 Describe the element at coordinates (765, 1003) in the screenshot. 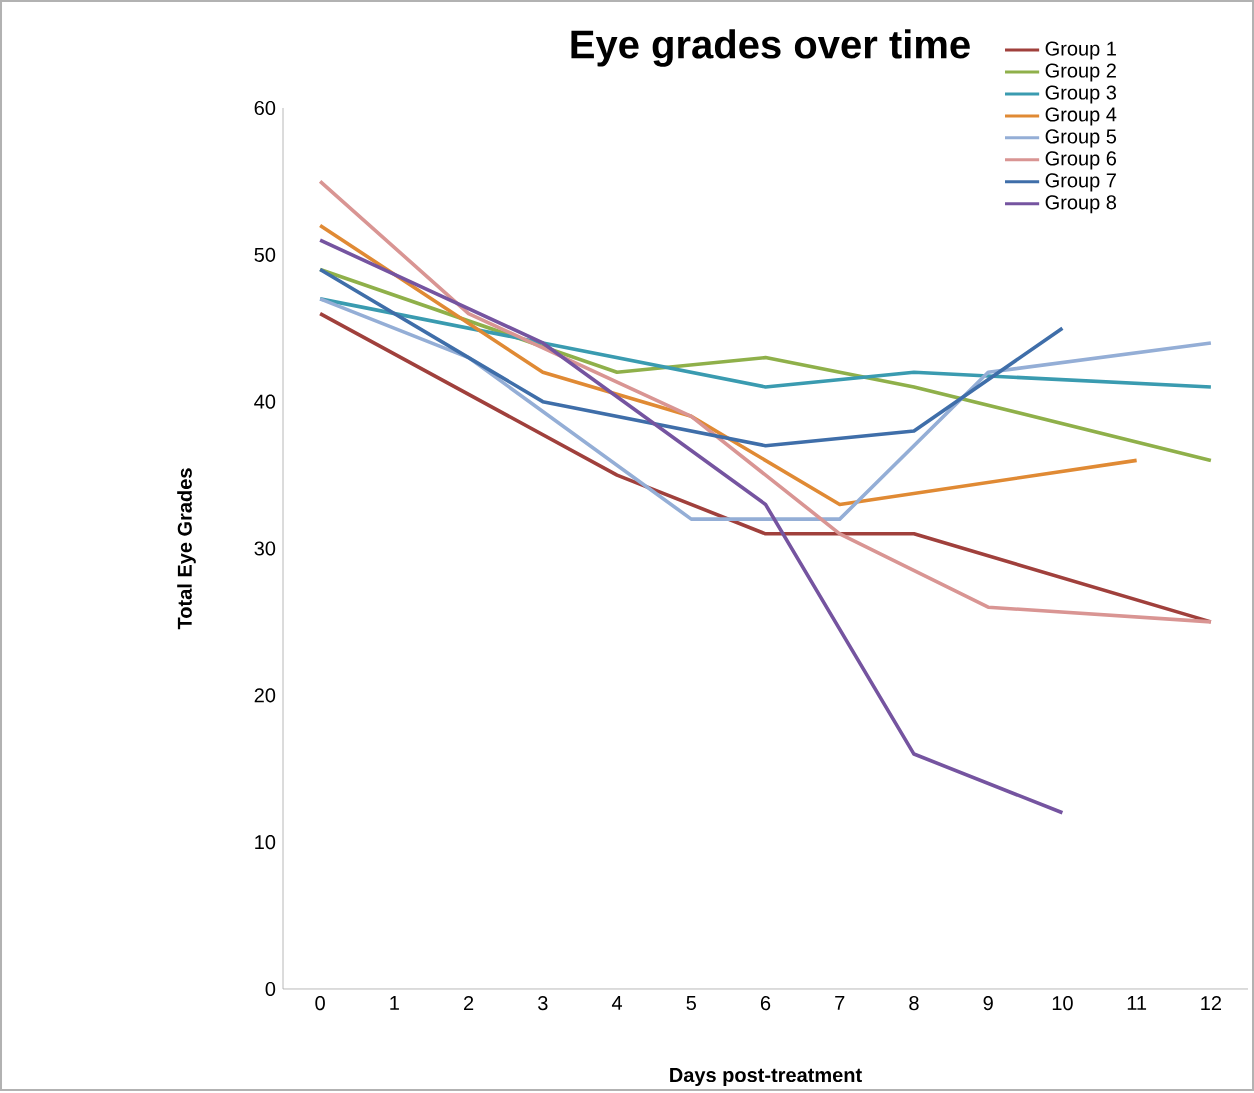

I see `x-tick-label: 6` at that location.